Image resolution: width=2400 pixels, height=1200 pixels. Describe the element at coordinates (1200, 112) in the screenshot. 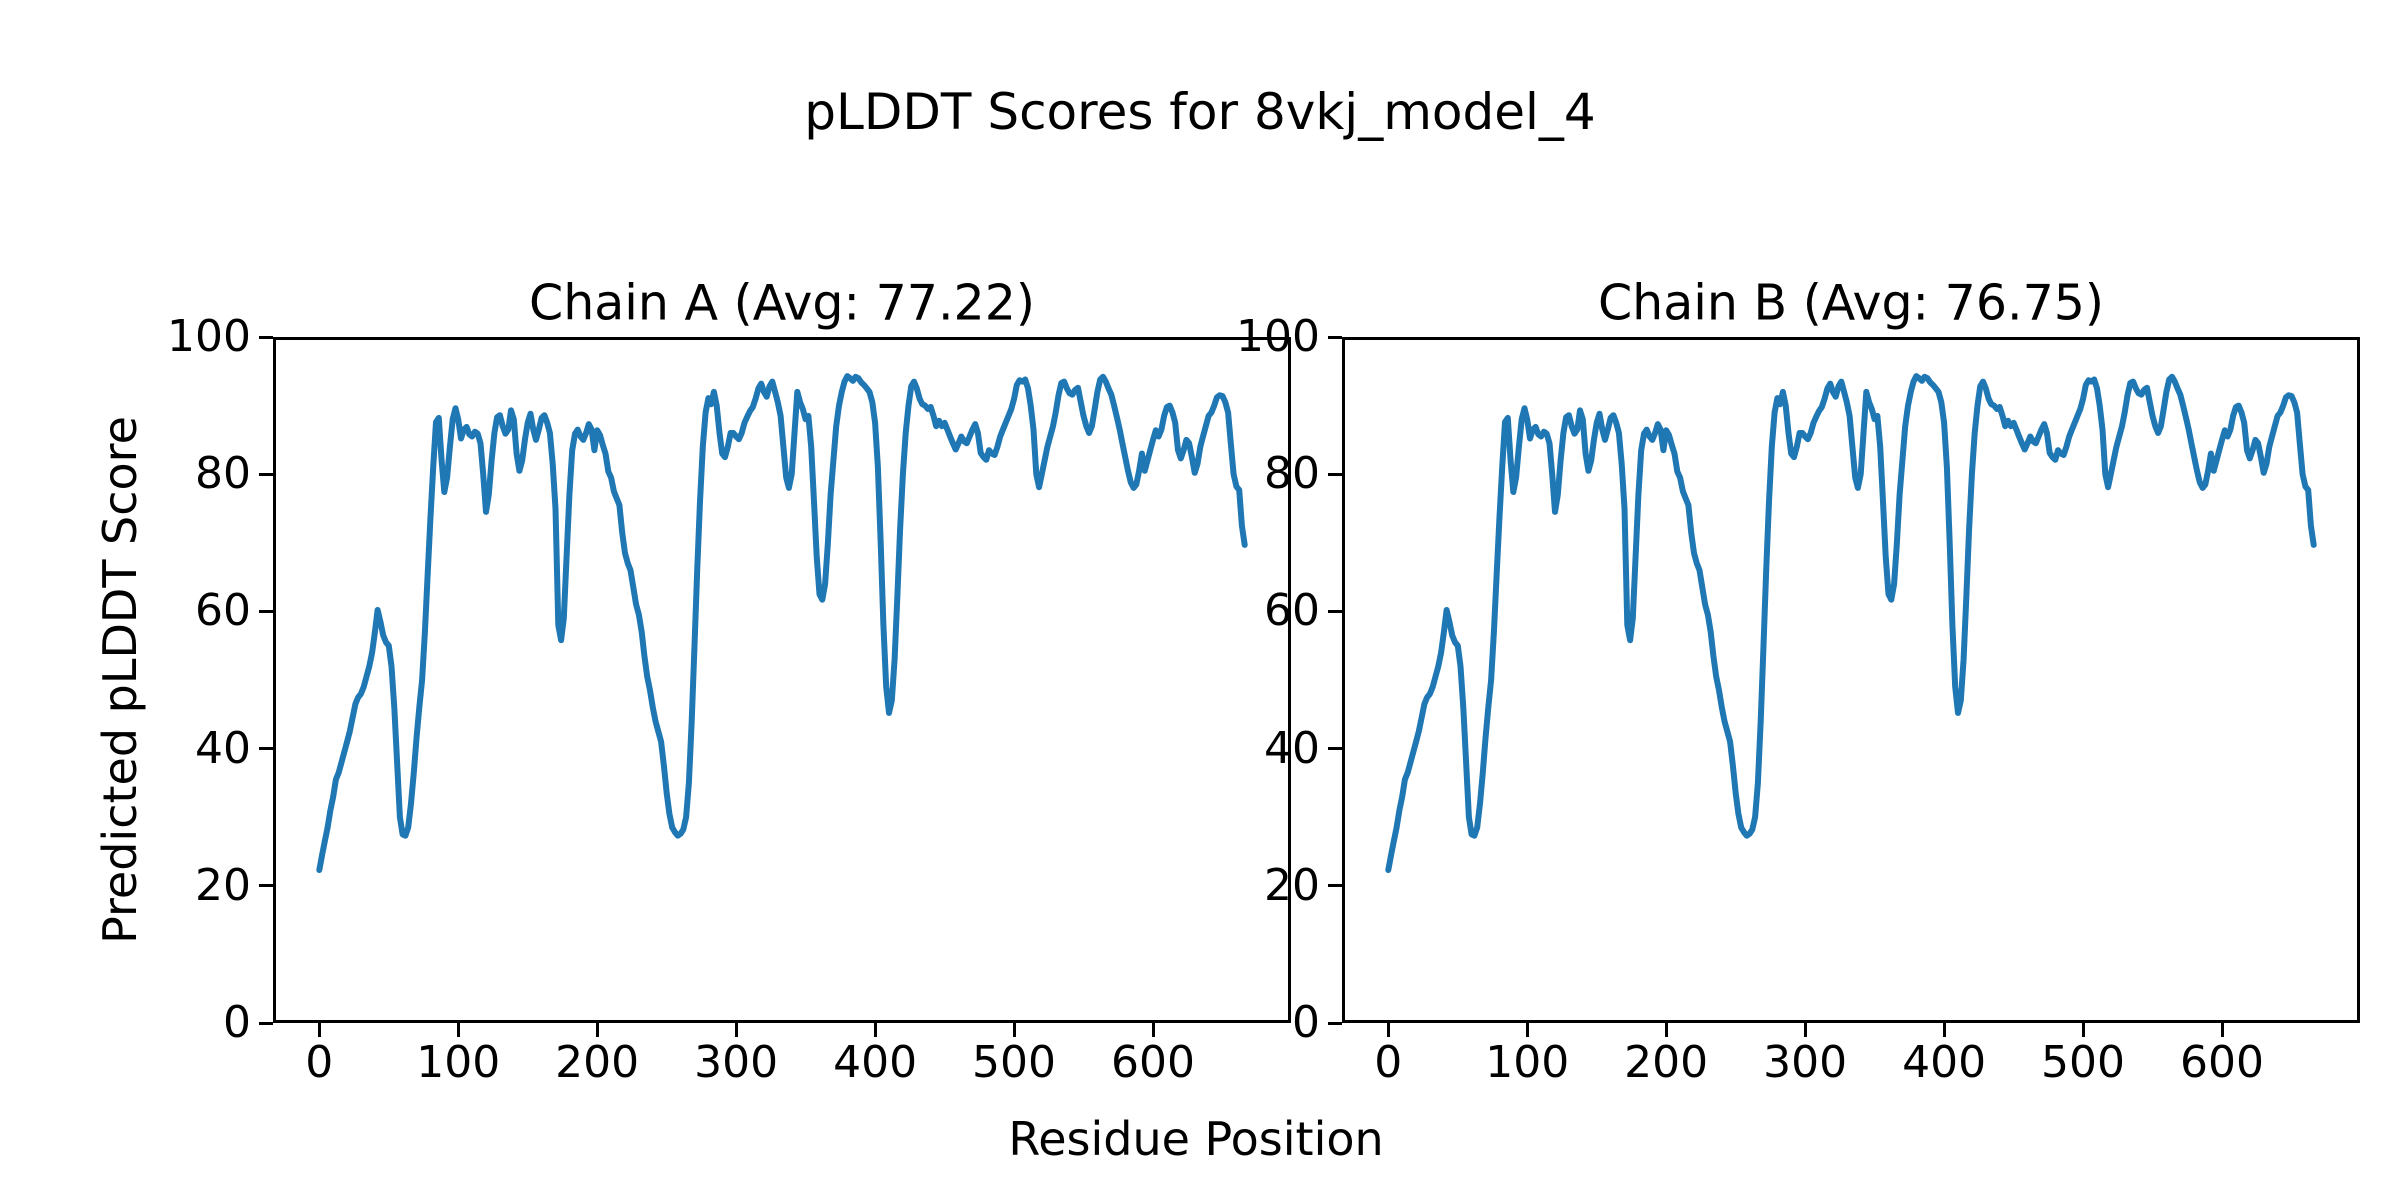

I see `figure-title: pLDDT Scores for 8vkj_model_4` at that location.